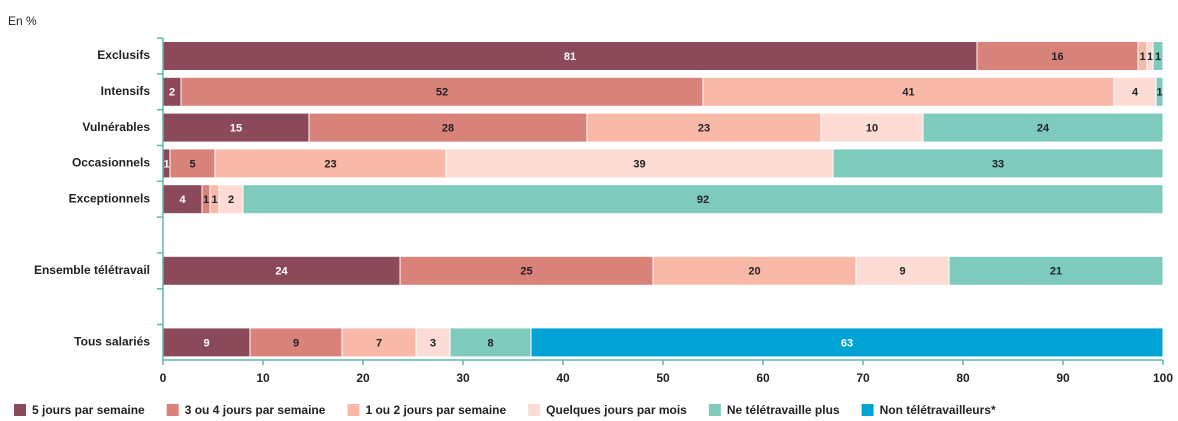 The height and width of the screenshot is (421, 1178). What do you see at coordinates (92, 270) in the screenshot?
I see `y-tick-label: Ensemble télétravail` at bounding box center [92, 270].